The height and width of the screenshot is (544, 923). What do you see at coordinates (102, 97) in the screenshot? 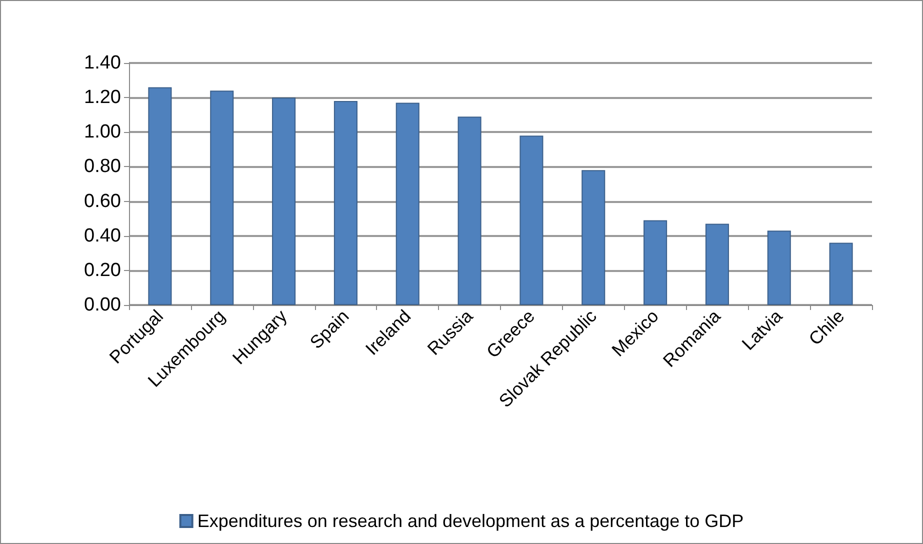
I see `y-tick-label: 1.20` at bounding box center [102, 97].